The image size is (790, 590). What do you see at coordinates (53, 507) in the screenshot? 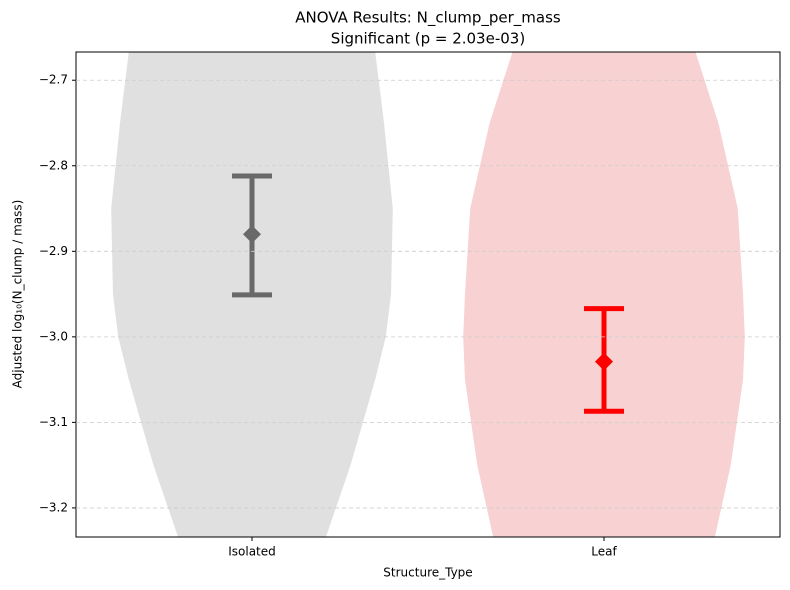
I see `y-tick-label: −3.2` at bounding box center [53, 507].